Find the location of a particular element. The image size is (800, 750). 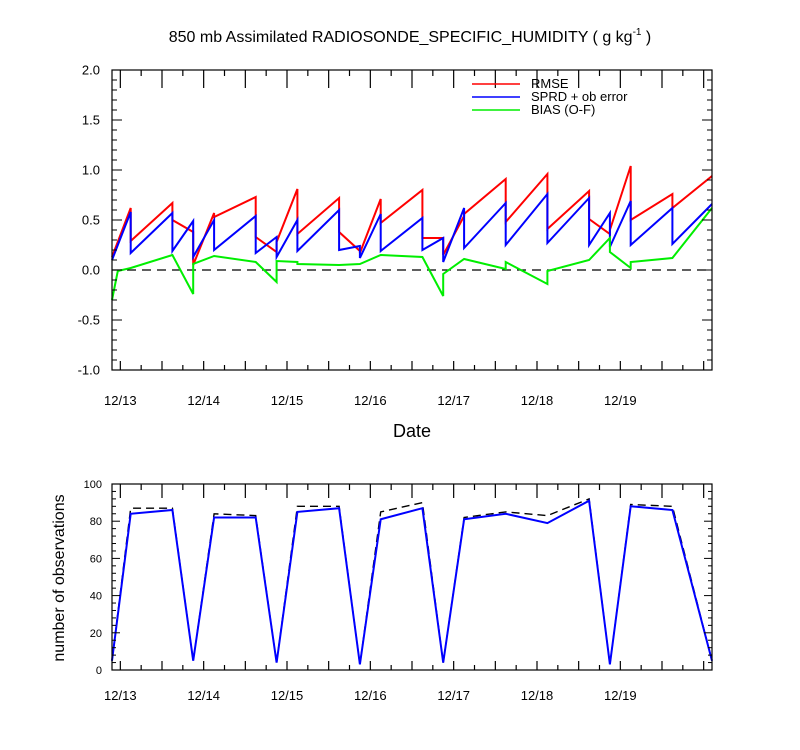

legend-label-rmse: RMSE is located at coordinates (550, 83).